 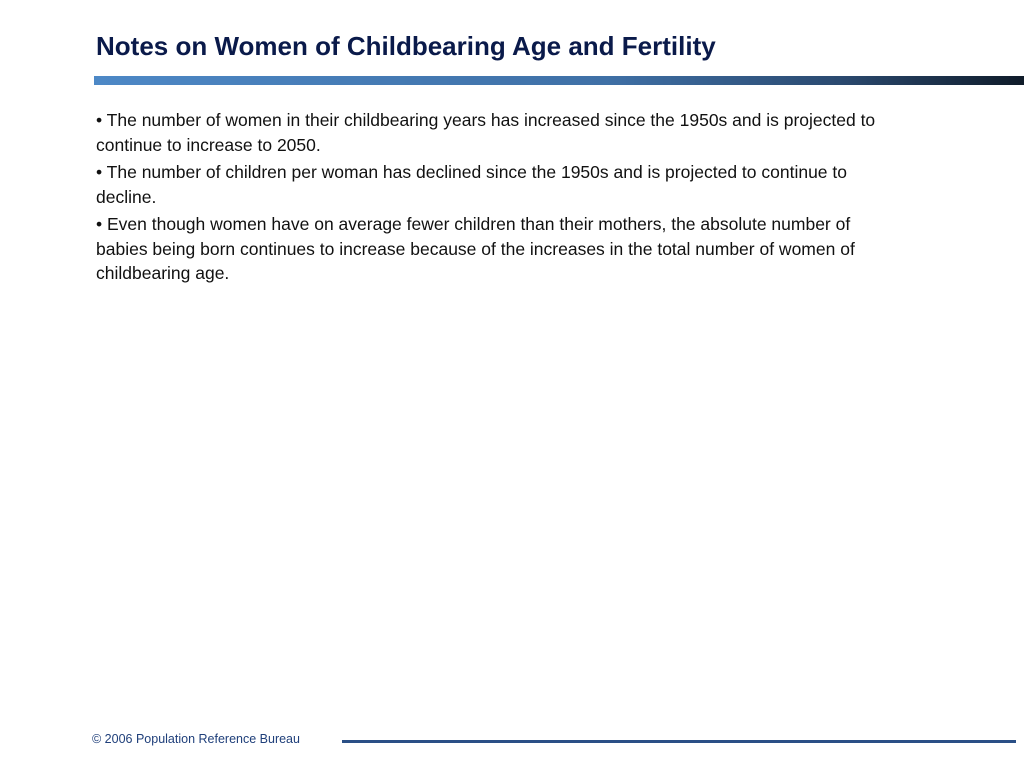 What do you see at coordinates (196, 739) in the screenshot?
I see `footer-copyright: © 2006 Population Reference Bureau` at bounding box center [196, 739].